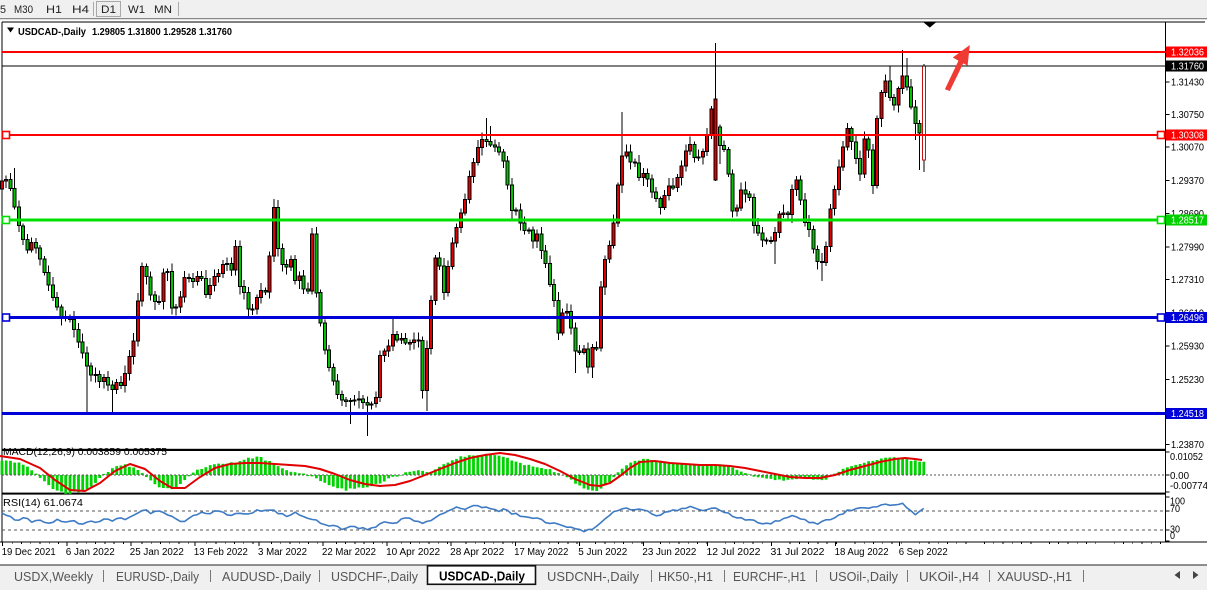 Image resolution: width=1207 pixels, height=590 pixels. What do you see at coordinates (43, 503) in the screenshot?
I see `svg-text: RSI(14) 61.0674` at bounding box center [43, 503].